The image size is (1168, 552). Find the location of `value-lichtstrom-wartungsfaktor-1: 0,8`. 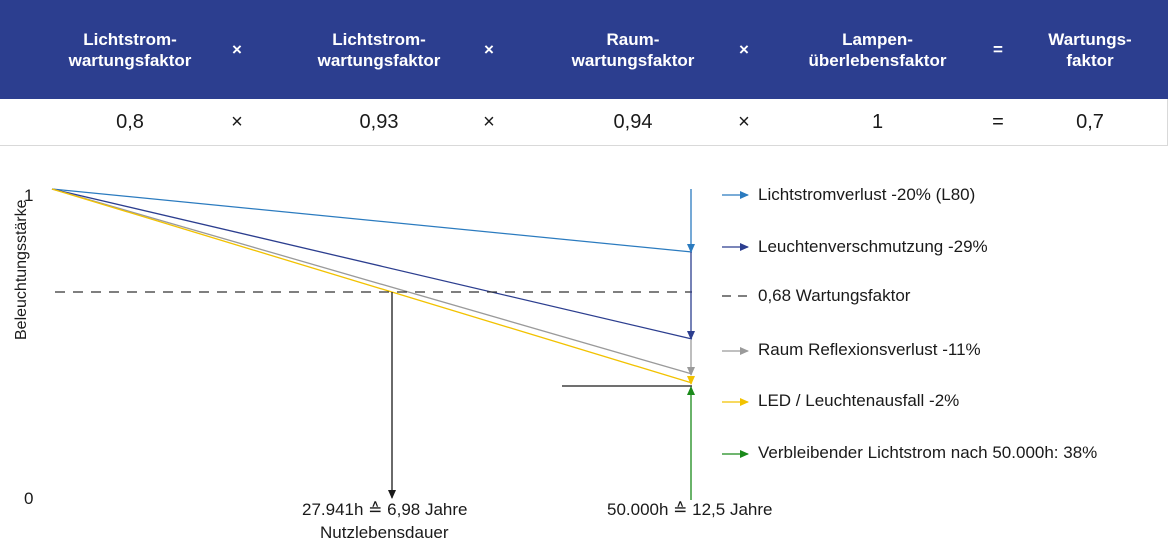

value-lichtstrom-wartungsfaktor-1: 0,8 is located at coordinates (130, 122).